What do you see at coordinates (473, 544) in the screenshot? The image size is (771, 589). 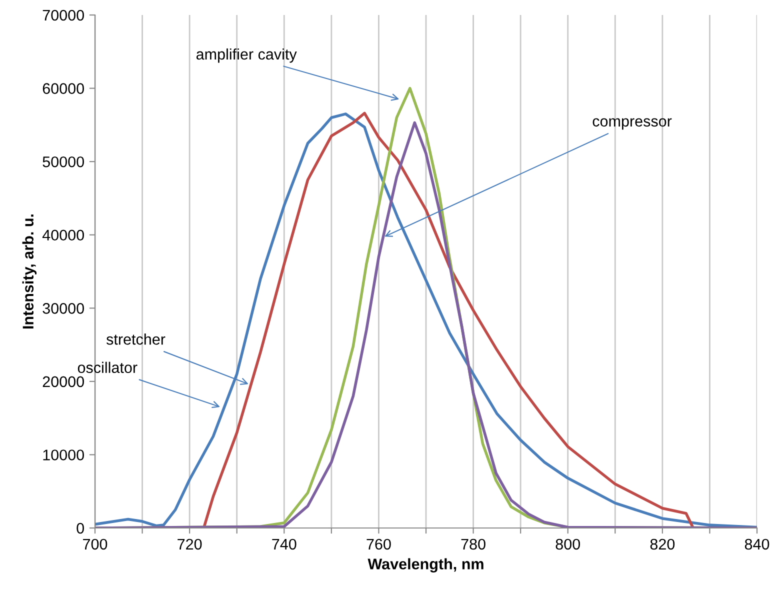 I see `x-tick-label: 780` at bounding box center [473, 544].